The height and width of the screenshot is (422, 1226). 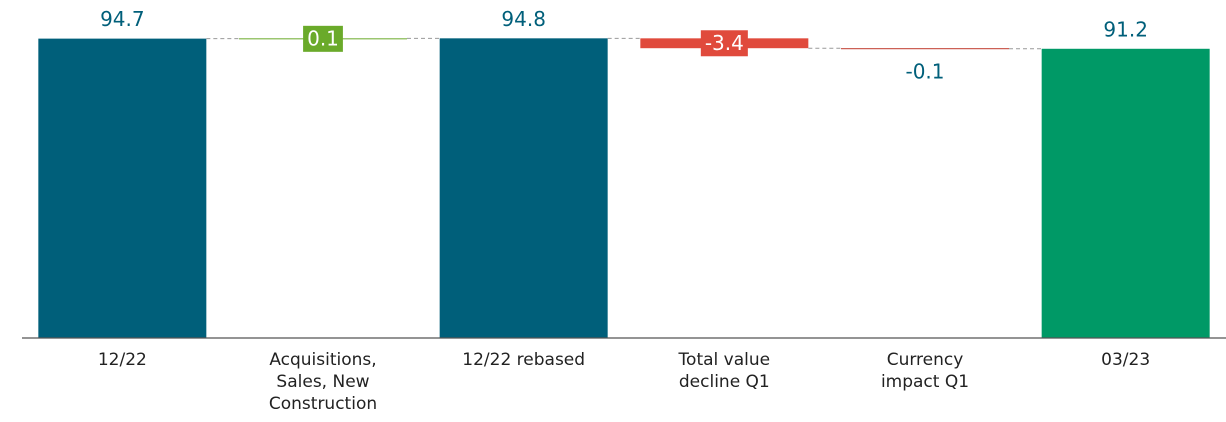 I want to click on value-label: -3.4, so click(x=724, y=43).